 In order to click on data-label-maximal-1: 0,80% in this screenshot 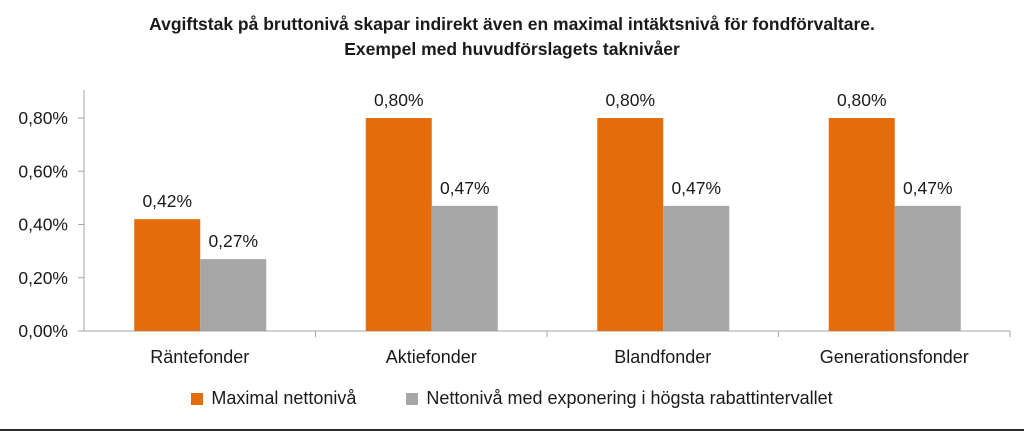, I will do `click(399, 100)`.